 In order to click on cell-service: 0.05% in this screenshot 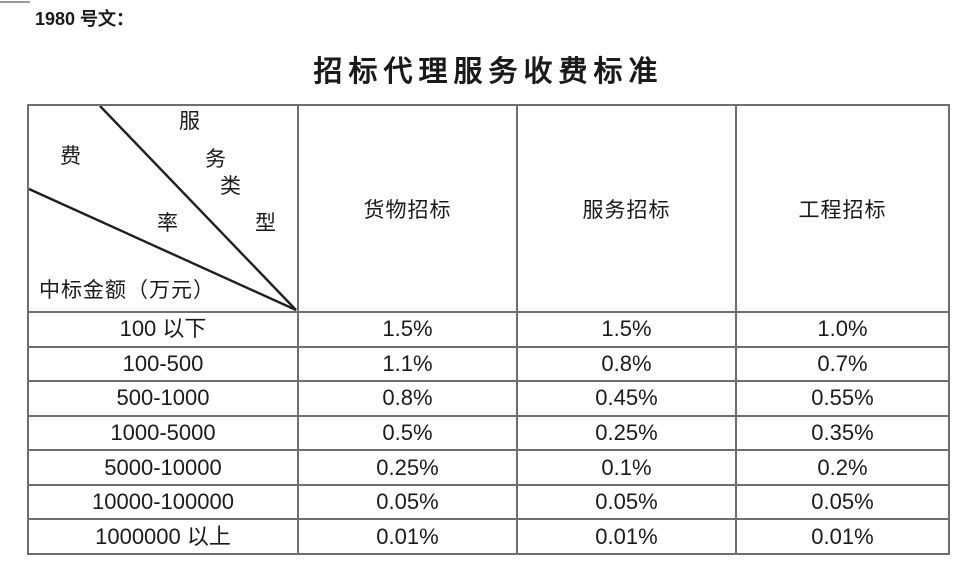, I will do `click(625, 501)`.